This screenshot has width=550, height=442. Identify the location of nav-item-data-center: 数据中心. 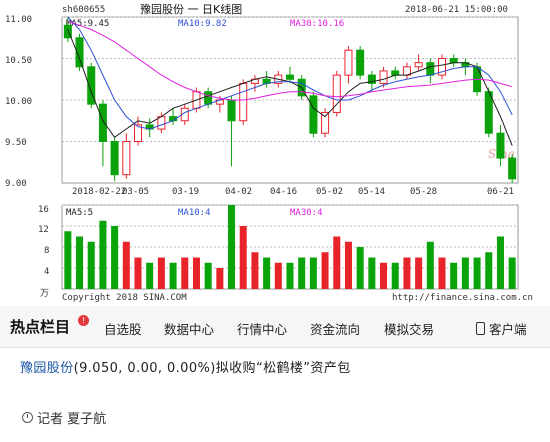
(189, 329).